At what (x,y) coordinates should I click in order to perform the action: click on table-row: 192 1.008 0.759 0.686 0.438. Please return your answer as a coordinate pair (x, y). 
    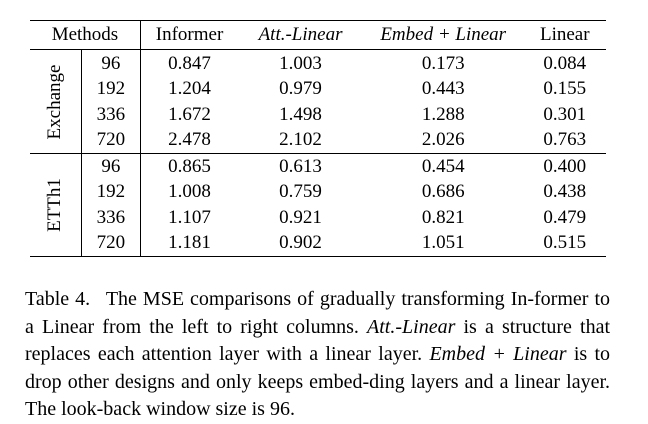
    Looking at the image, I should click on (318, 192).